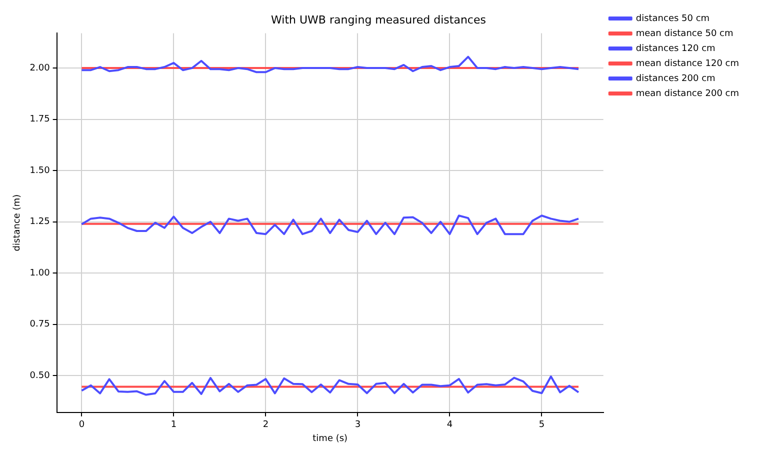 The height and width of the screenshot is (452, 761). What do you see at coordinates (330, 439) in the screenshot?
I see `x-axis-title: time (s)` at bounding box center [330, 439].